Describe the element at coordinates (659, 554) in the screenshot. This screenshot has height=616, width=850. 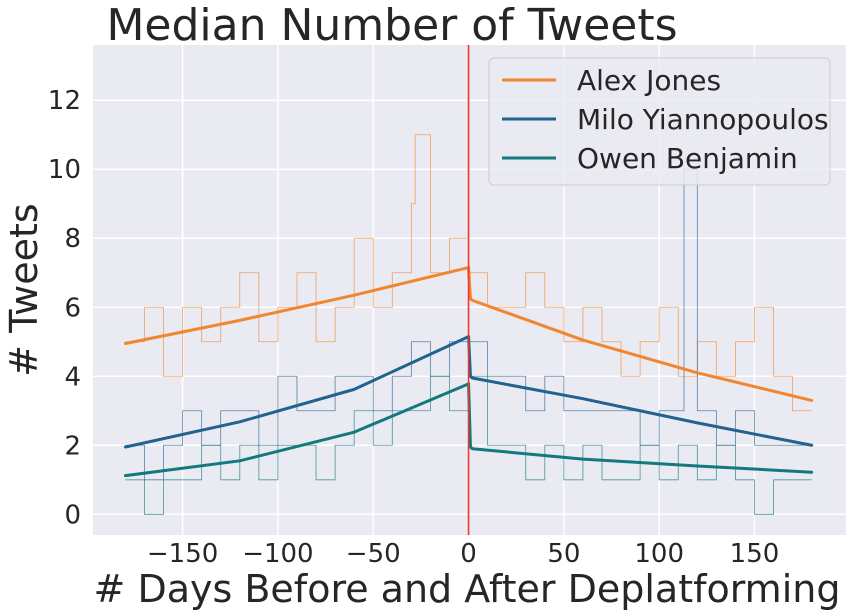
I see `x-tick-label: 100` at that location.